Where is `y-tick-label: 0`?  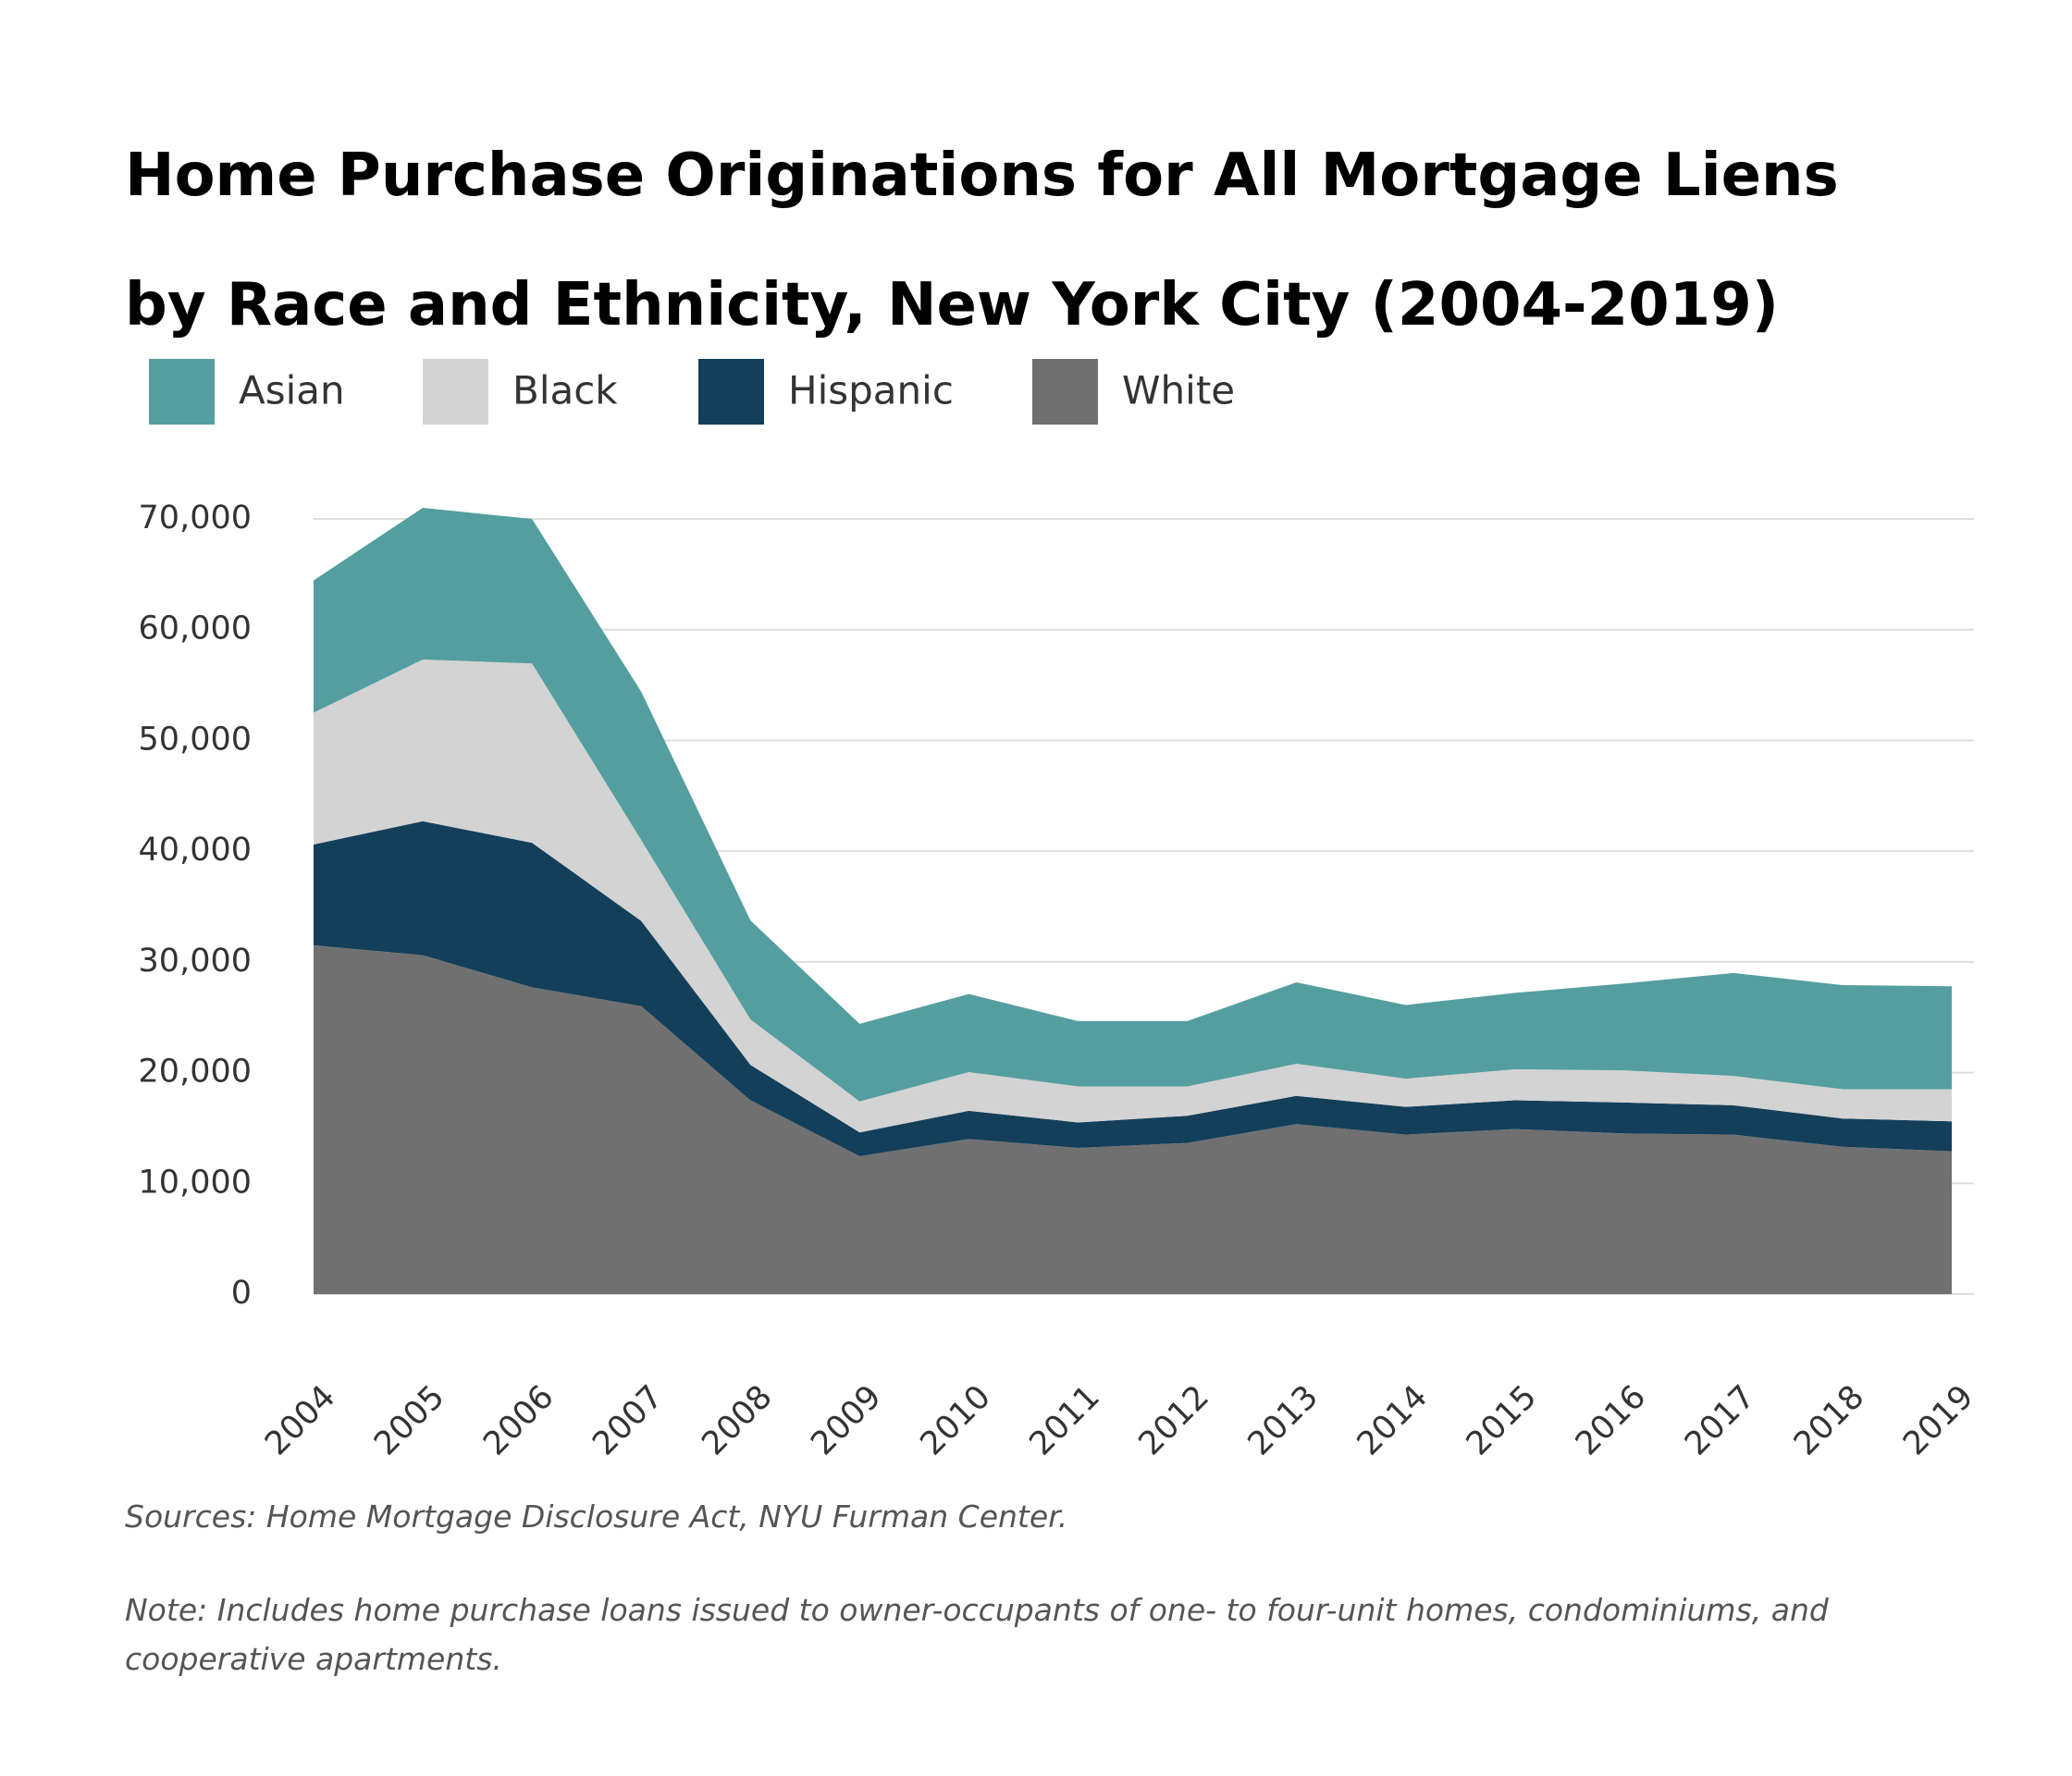
y-tick-label: 0 is located at coordinates (242, 1294).